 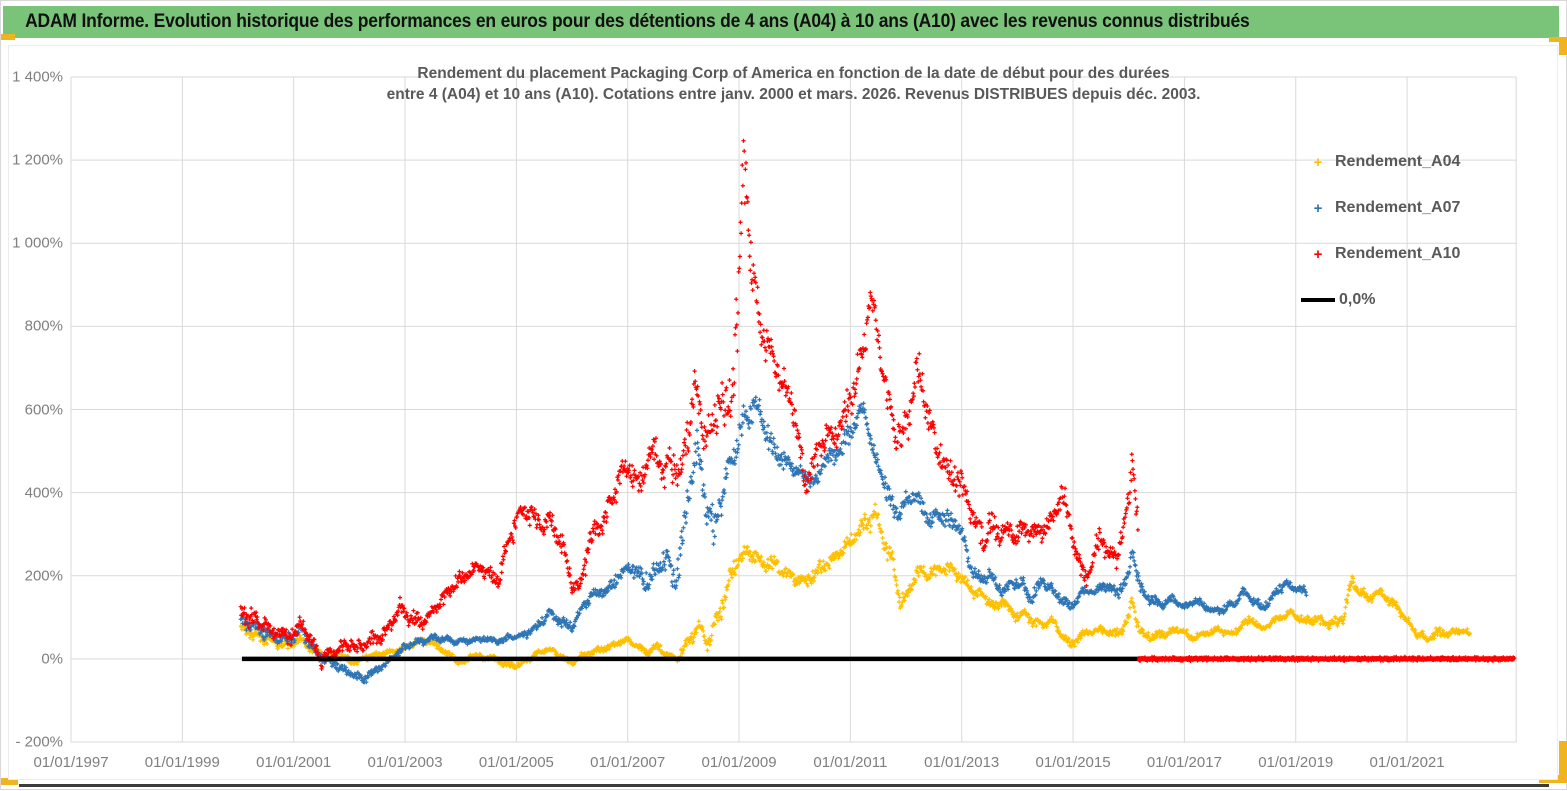 I want to click on selection-handle-top-left, so click(x=8, y=37).